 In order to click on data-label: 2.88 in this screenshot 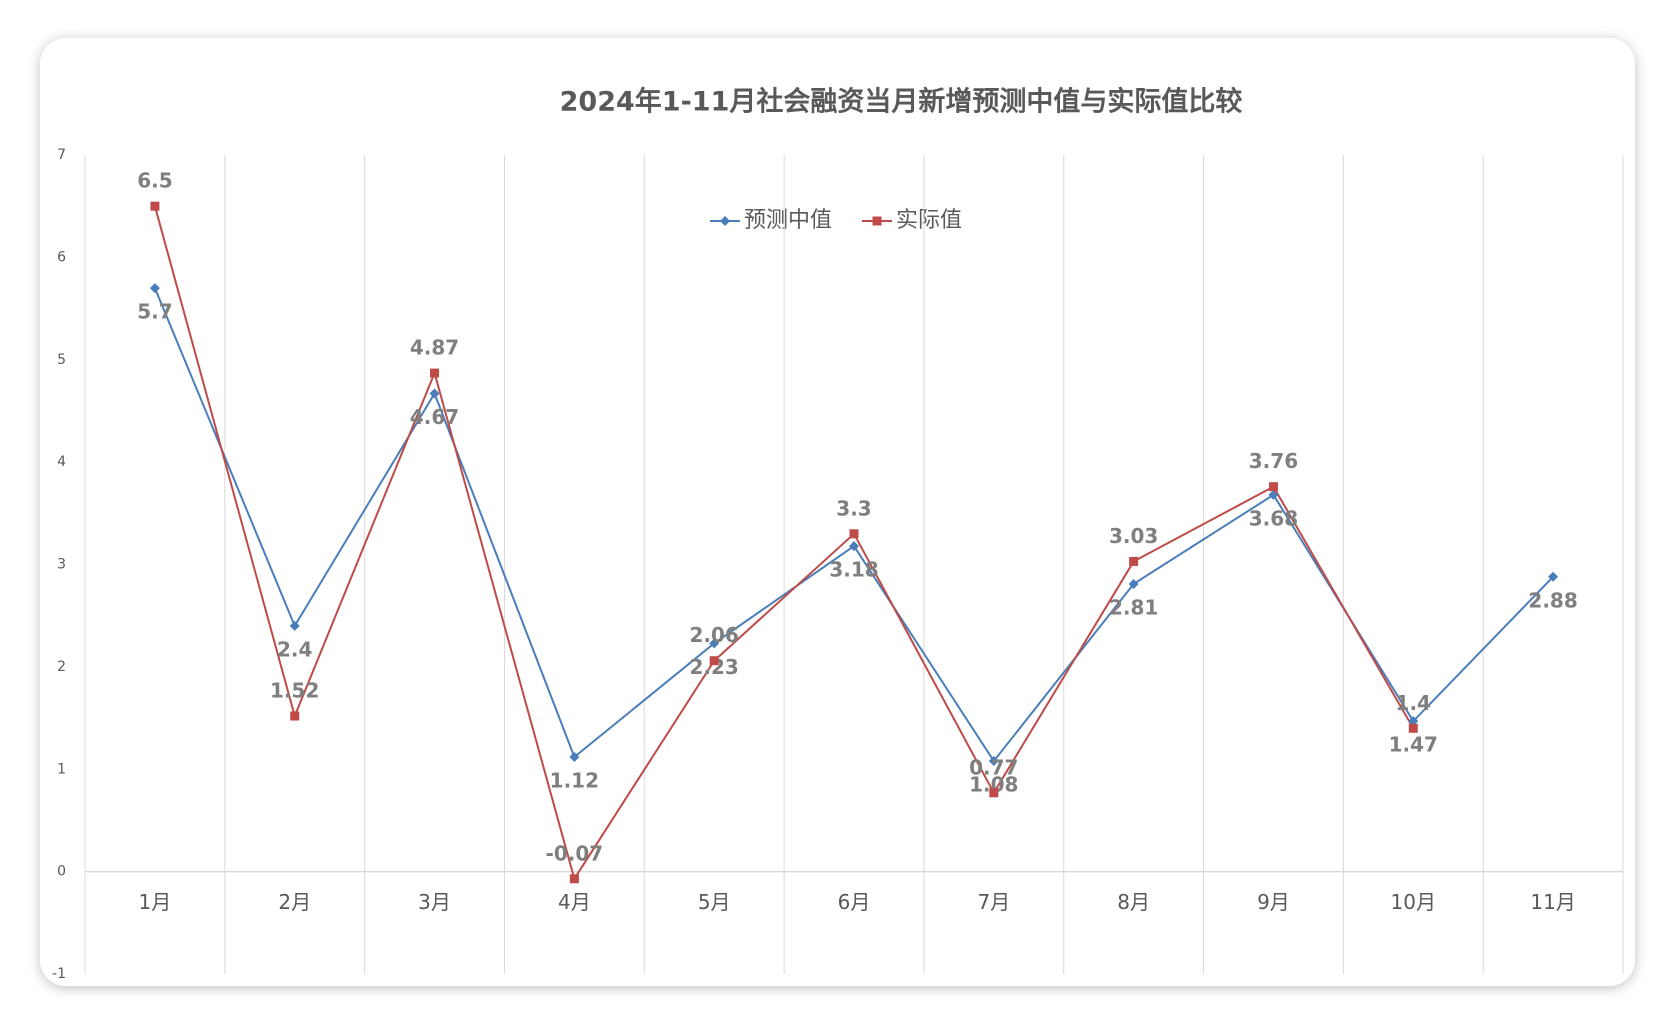, I will do `click(1552, 600)`.